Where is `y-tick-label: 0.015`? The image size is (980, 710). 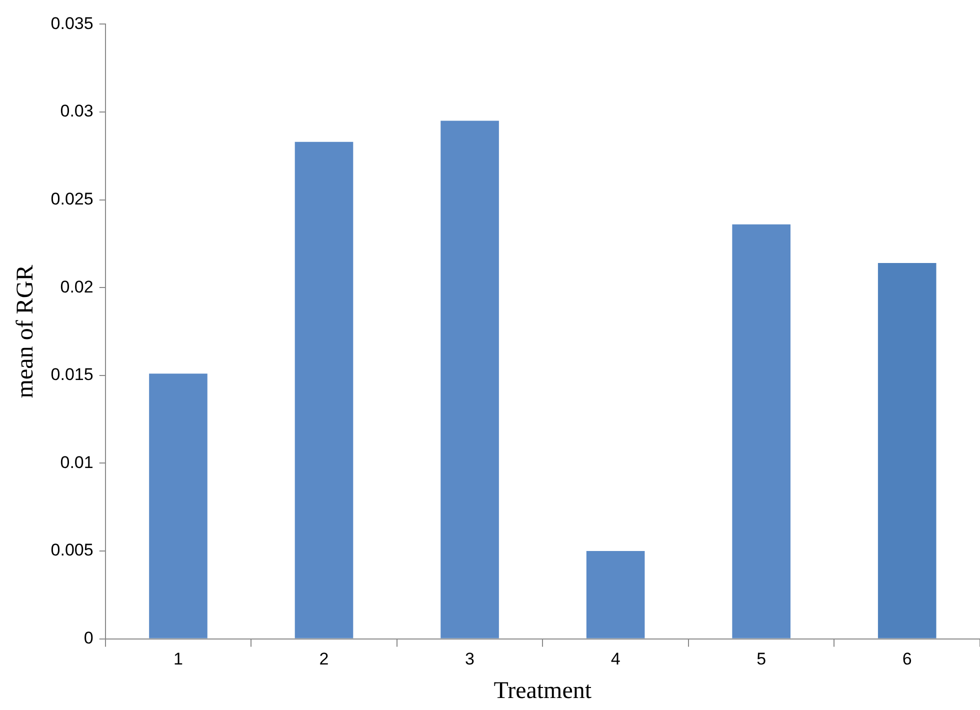
y-tick-label: 0.015 is located at coordinates (72, 374).